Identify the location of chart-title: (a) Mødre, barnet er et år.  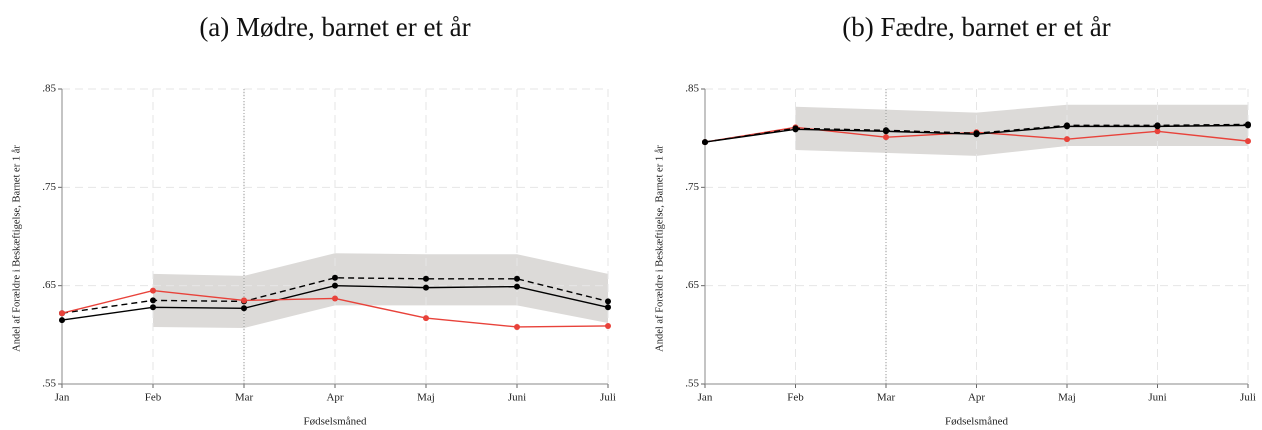
(334, 27).